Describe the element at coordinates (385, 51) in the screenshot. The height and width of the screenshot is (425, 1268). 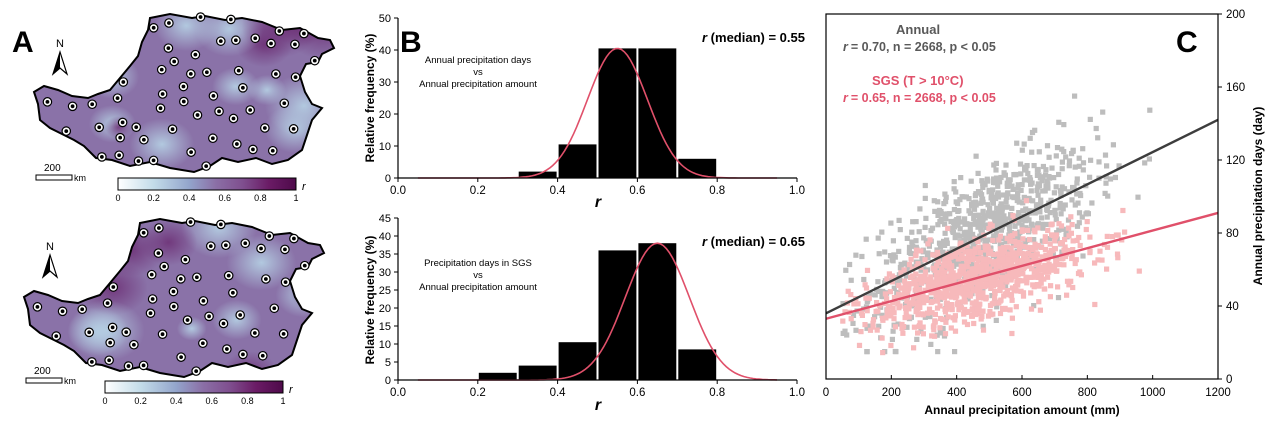
I see `y-tick-label: 40` at that location.